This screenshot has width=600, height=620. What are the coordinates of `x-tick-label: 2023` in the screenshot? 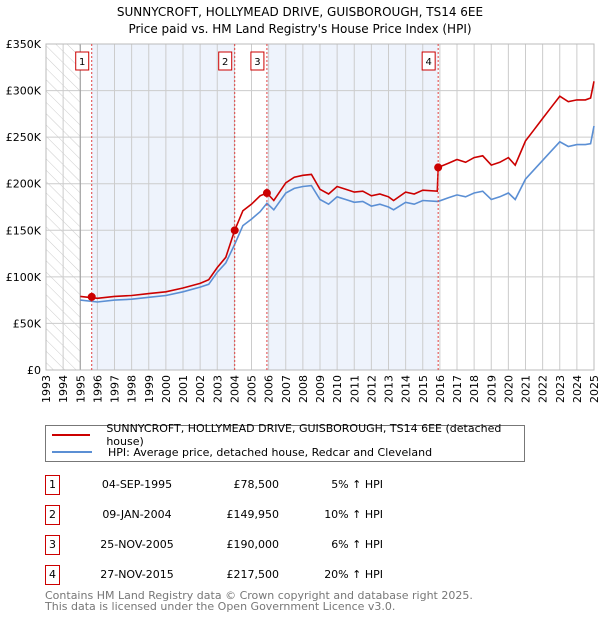 It's located at (560, 389).